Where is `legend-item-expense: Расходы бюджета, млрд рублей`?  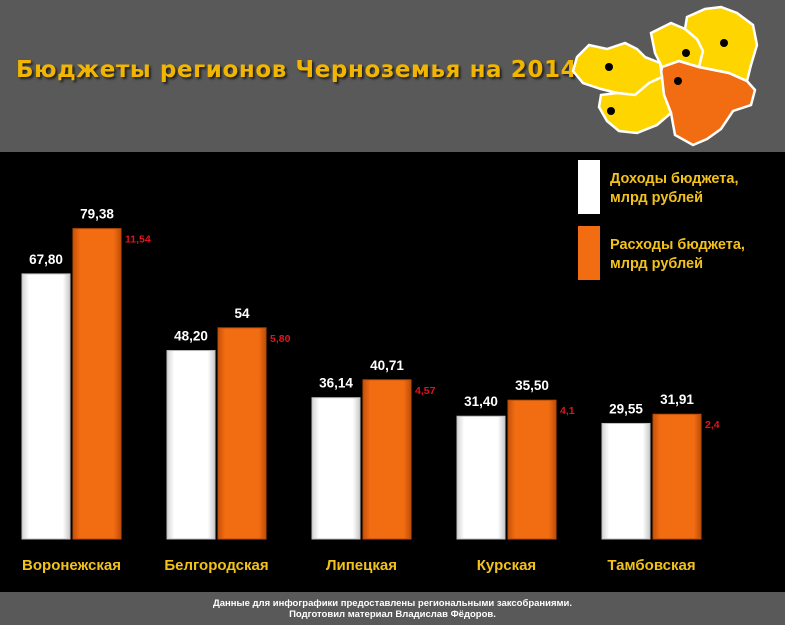
legend-item-expense: Расходы бюджета, млрд рублей is located at coordinates (678, 253).